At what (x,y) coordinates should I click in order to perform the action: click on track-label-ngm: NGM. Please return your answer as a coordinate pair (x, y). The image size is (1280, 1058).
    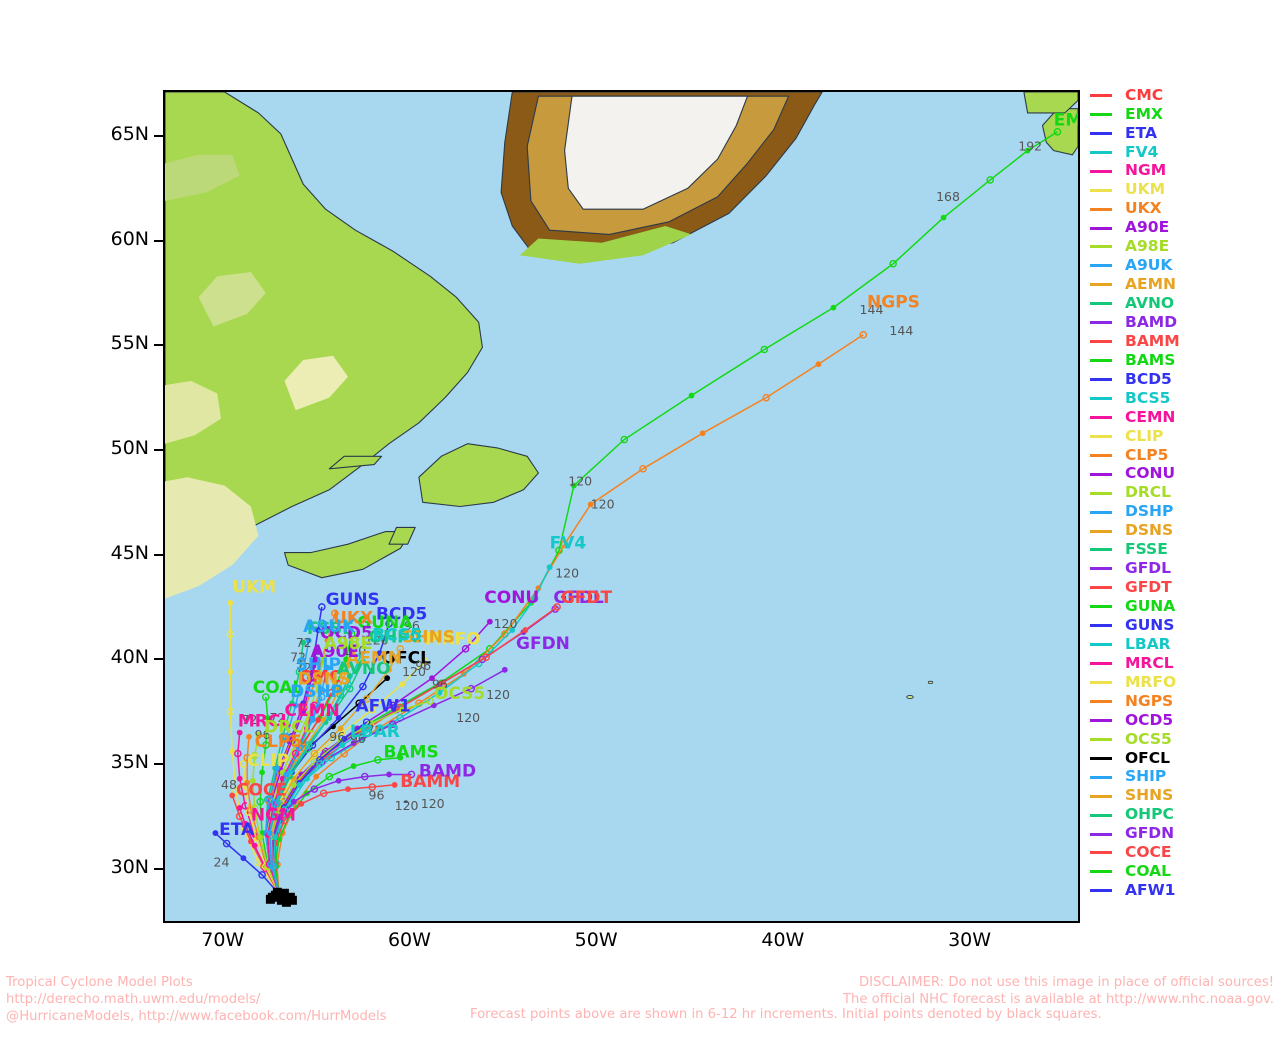
    Looking at the image, I should click on (273, 816).